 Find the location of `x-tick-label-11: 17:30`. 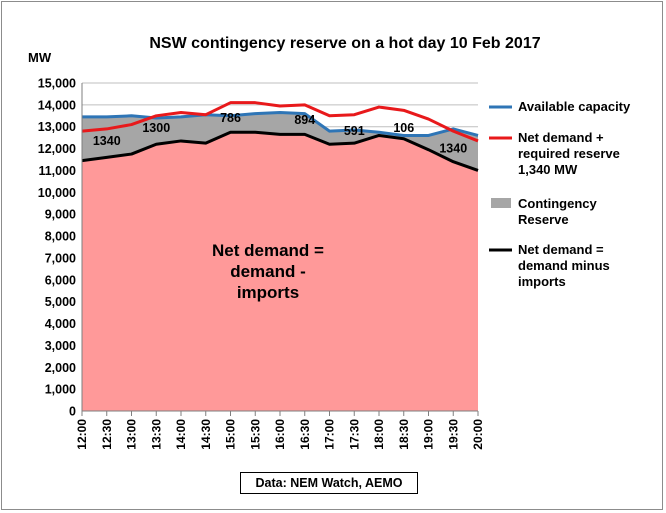

x-tick-label-11: 17:30 is located at coordinates (354, 434).